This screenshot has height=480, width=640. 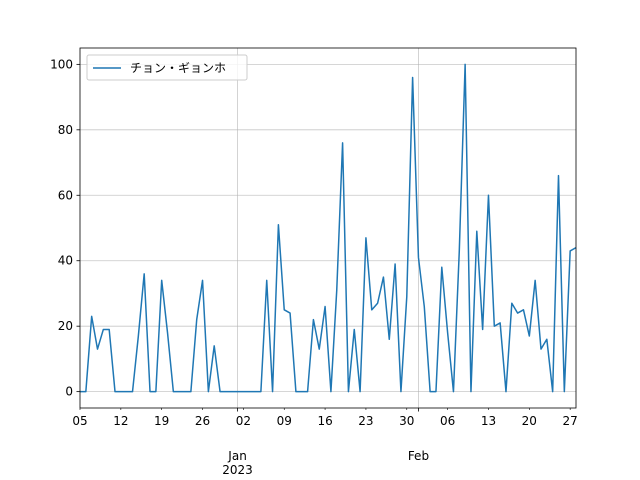 I want to click on x-minor-tick-label: 30, so click(x=406, y=421).